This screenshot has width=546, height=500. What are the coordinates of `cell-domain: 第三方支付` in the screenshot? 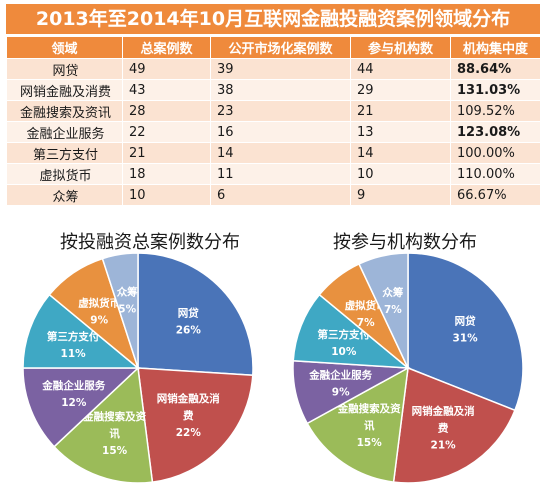 It's located at (64, 153).